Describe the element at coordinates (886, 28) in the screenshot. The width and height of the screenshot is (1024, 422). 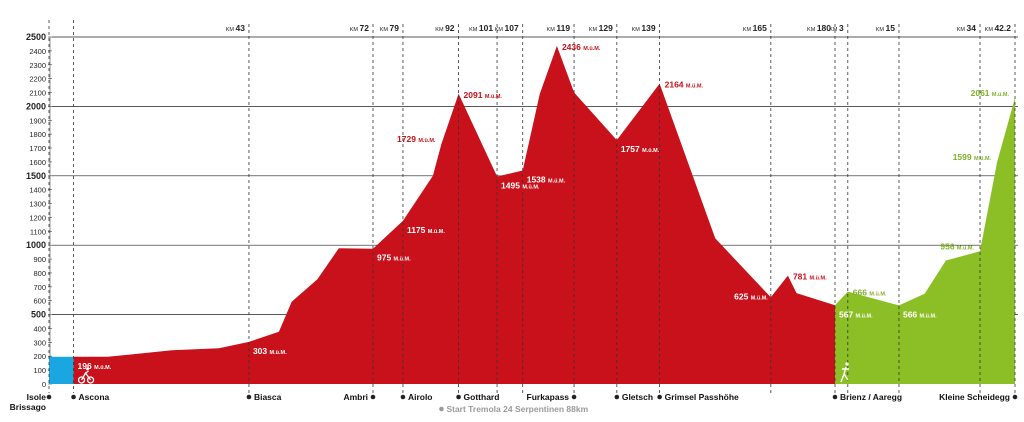
I see `km-marker-label: KM 15` at that location.